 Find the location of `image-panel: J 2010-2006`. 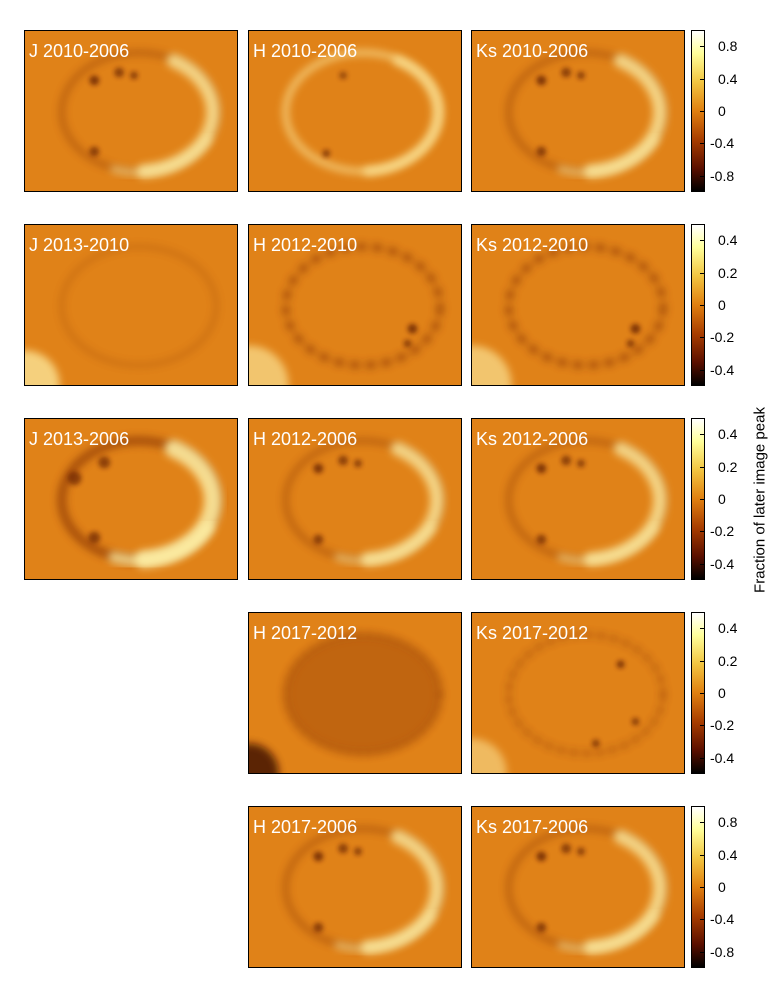

image-panel: J 2010-2006 is located at coordinates (131, 111).